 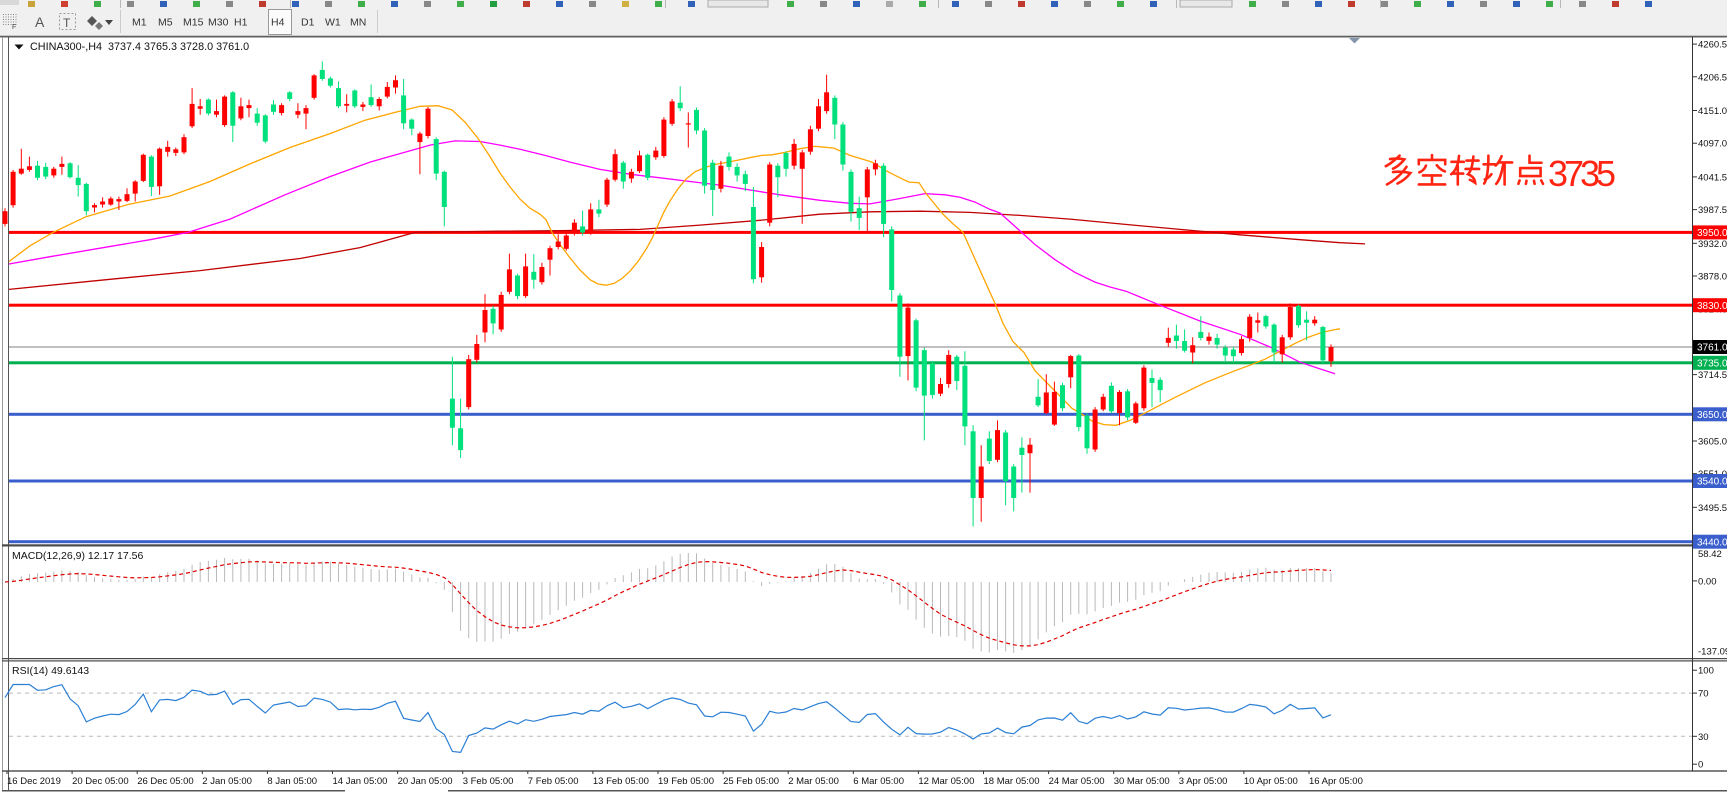 What do you see at coordinates (100, 781) in the screenshot?
I see `svg-text: 20 Dec 05:00` at bounding box center [100, 781].